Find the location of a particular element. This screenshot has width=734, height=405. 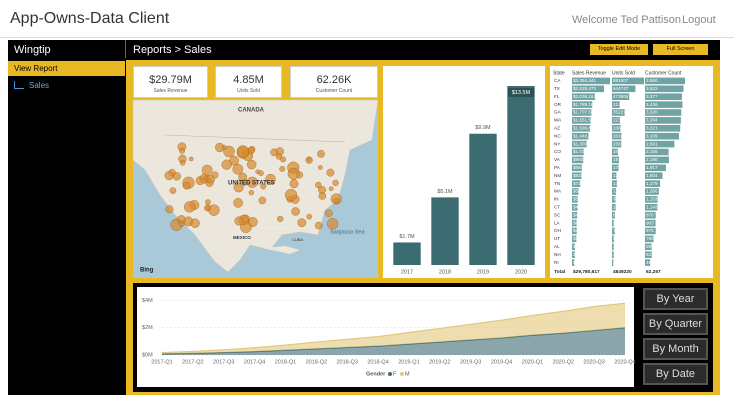

x-tick-label: 2017-Q2 is located at coordinates (192, 362).